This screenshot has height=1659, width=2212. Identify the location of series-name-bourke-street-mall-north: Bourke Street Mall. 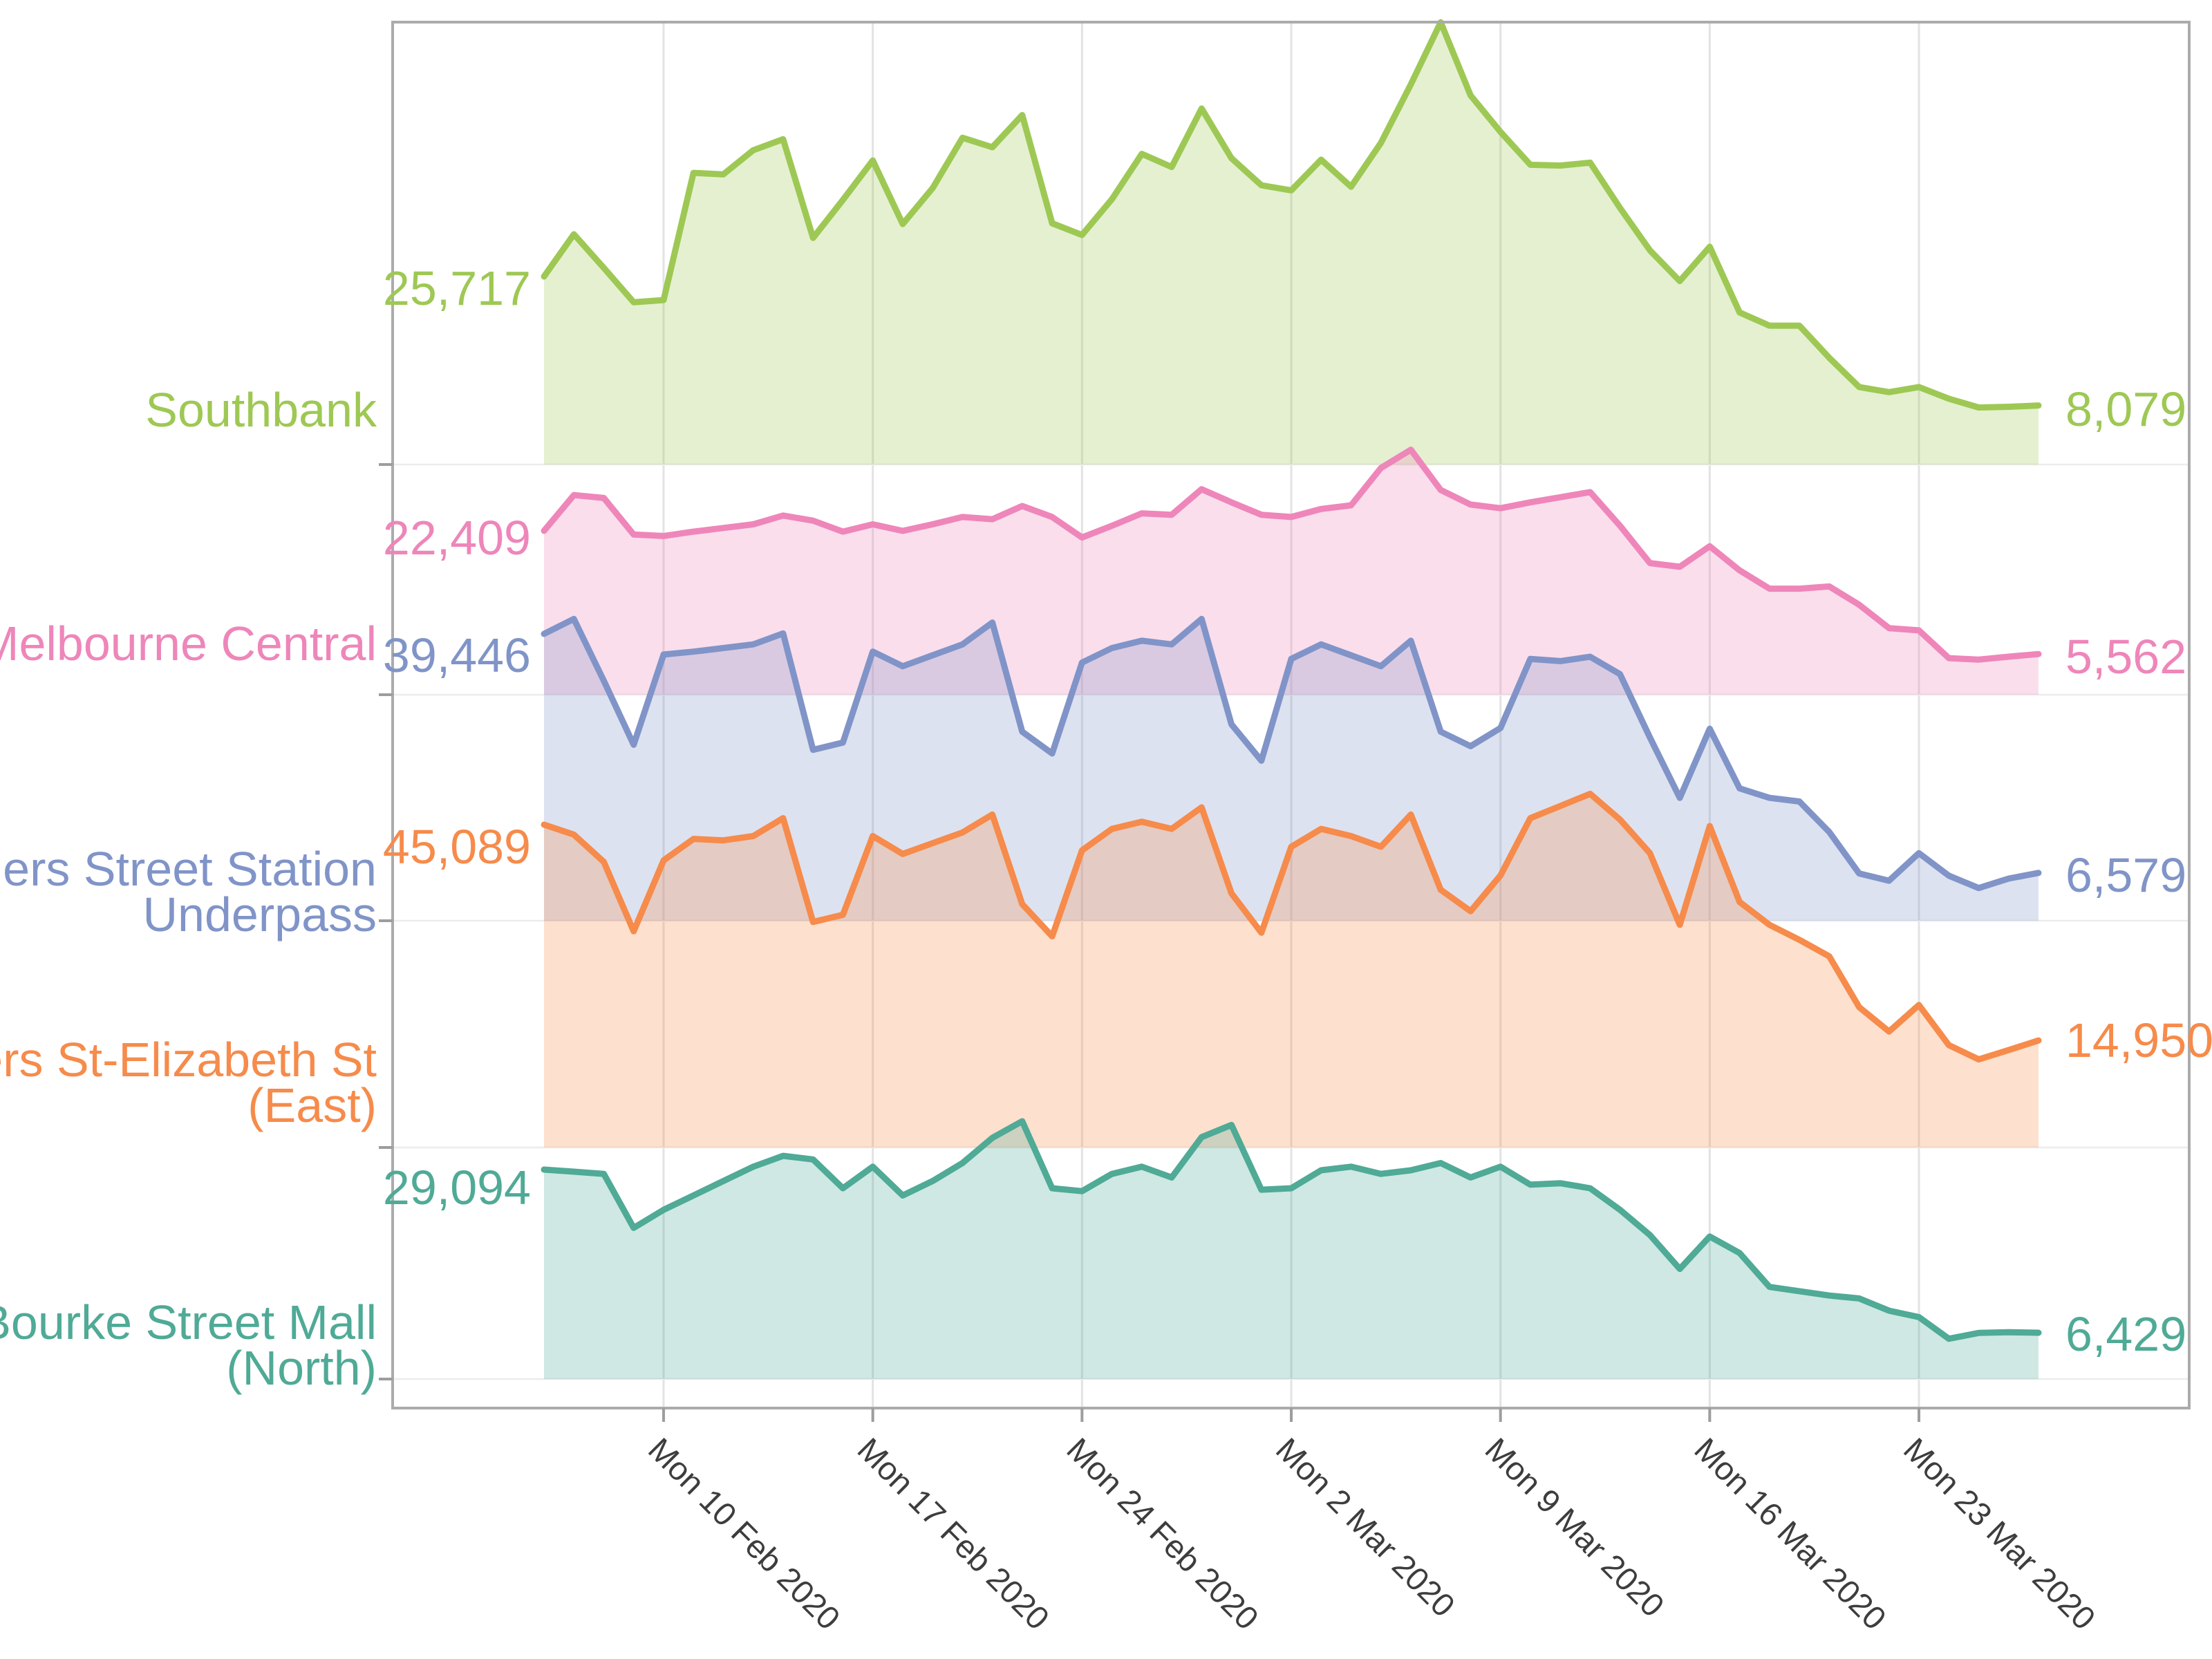
(188, 1322).